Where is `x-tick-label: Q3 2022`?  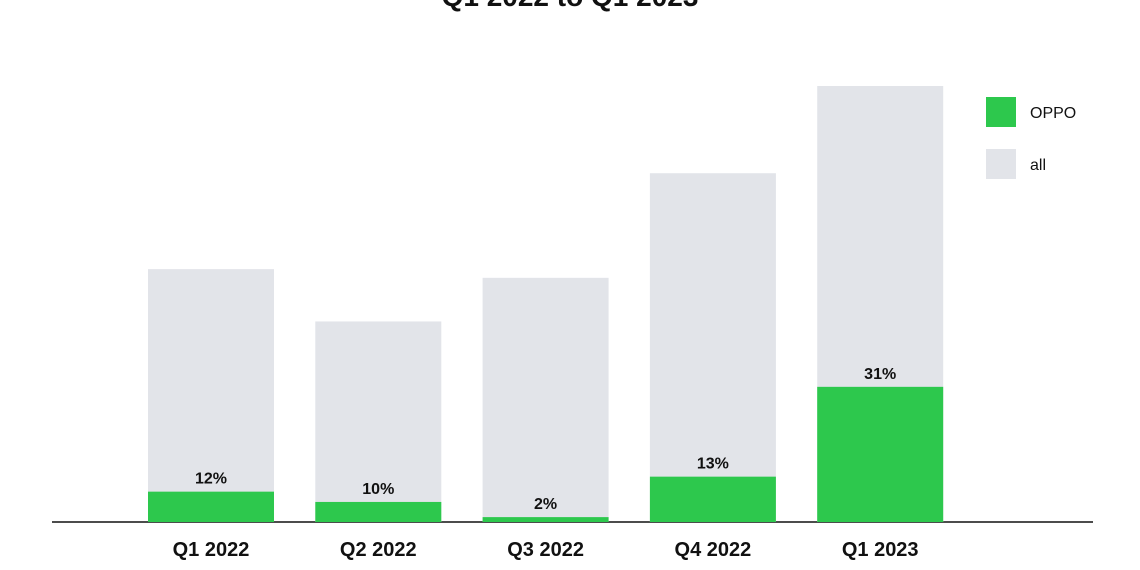 x-tick-label: Q3 2022 is located at coordinates (545, 550).